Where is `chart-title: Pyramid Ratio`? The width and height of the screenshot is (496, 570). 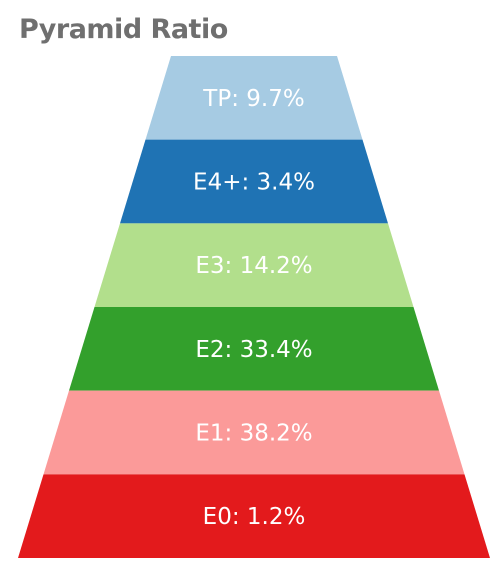 chart-title: Pyramid Ratio is located at coordinates (123, 29).